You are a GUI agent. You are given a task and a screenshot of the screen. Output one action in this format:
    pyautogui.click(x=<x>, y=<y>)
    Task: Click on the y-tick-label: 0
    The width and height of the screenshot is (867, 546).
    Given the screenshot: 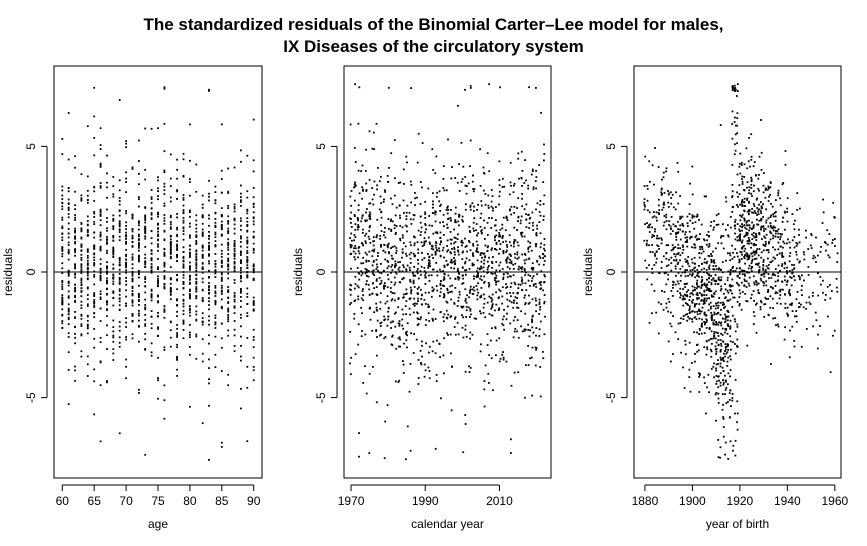 What is the action you would take?
    pyautogui.click(x=611, y=271)
    